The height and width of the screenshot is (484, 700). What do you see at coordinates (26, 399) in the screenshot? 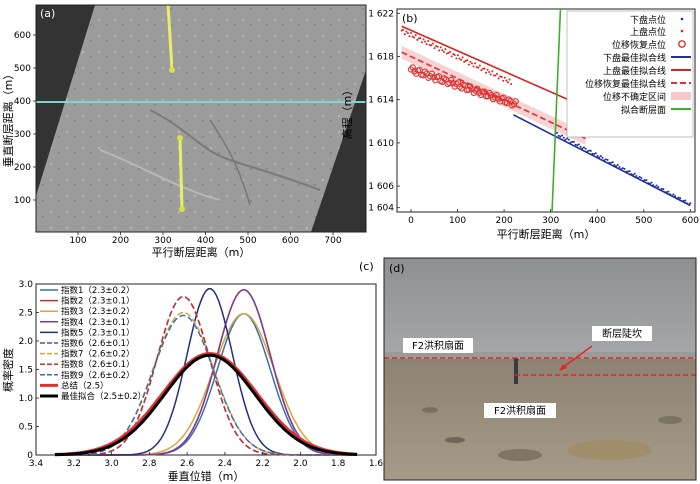
I see `tick-label: 1.0` at bounding box center [26, 399].